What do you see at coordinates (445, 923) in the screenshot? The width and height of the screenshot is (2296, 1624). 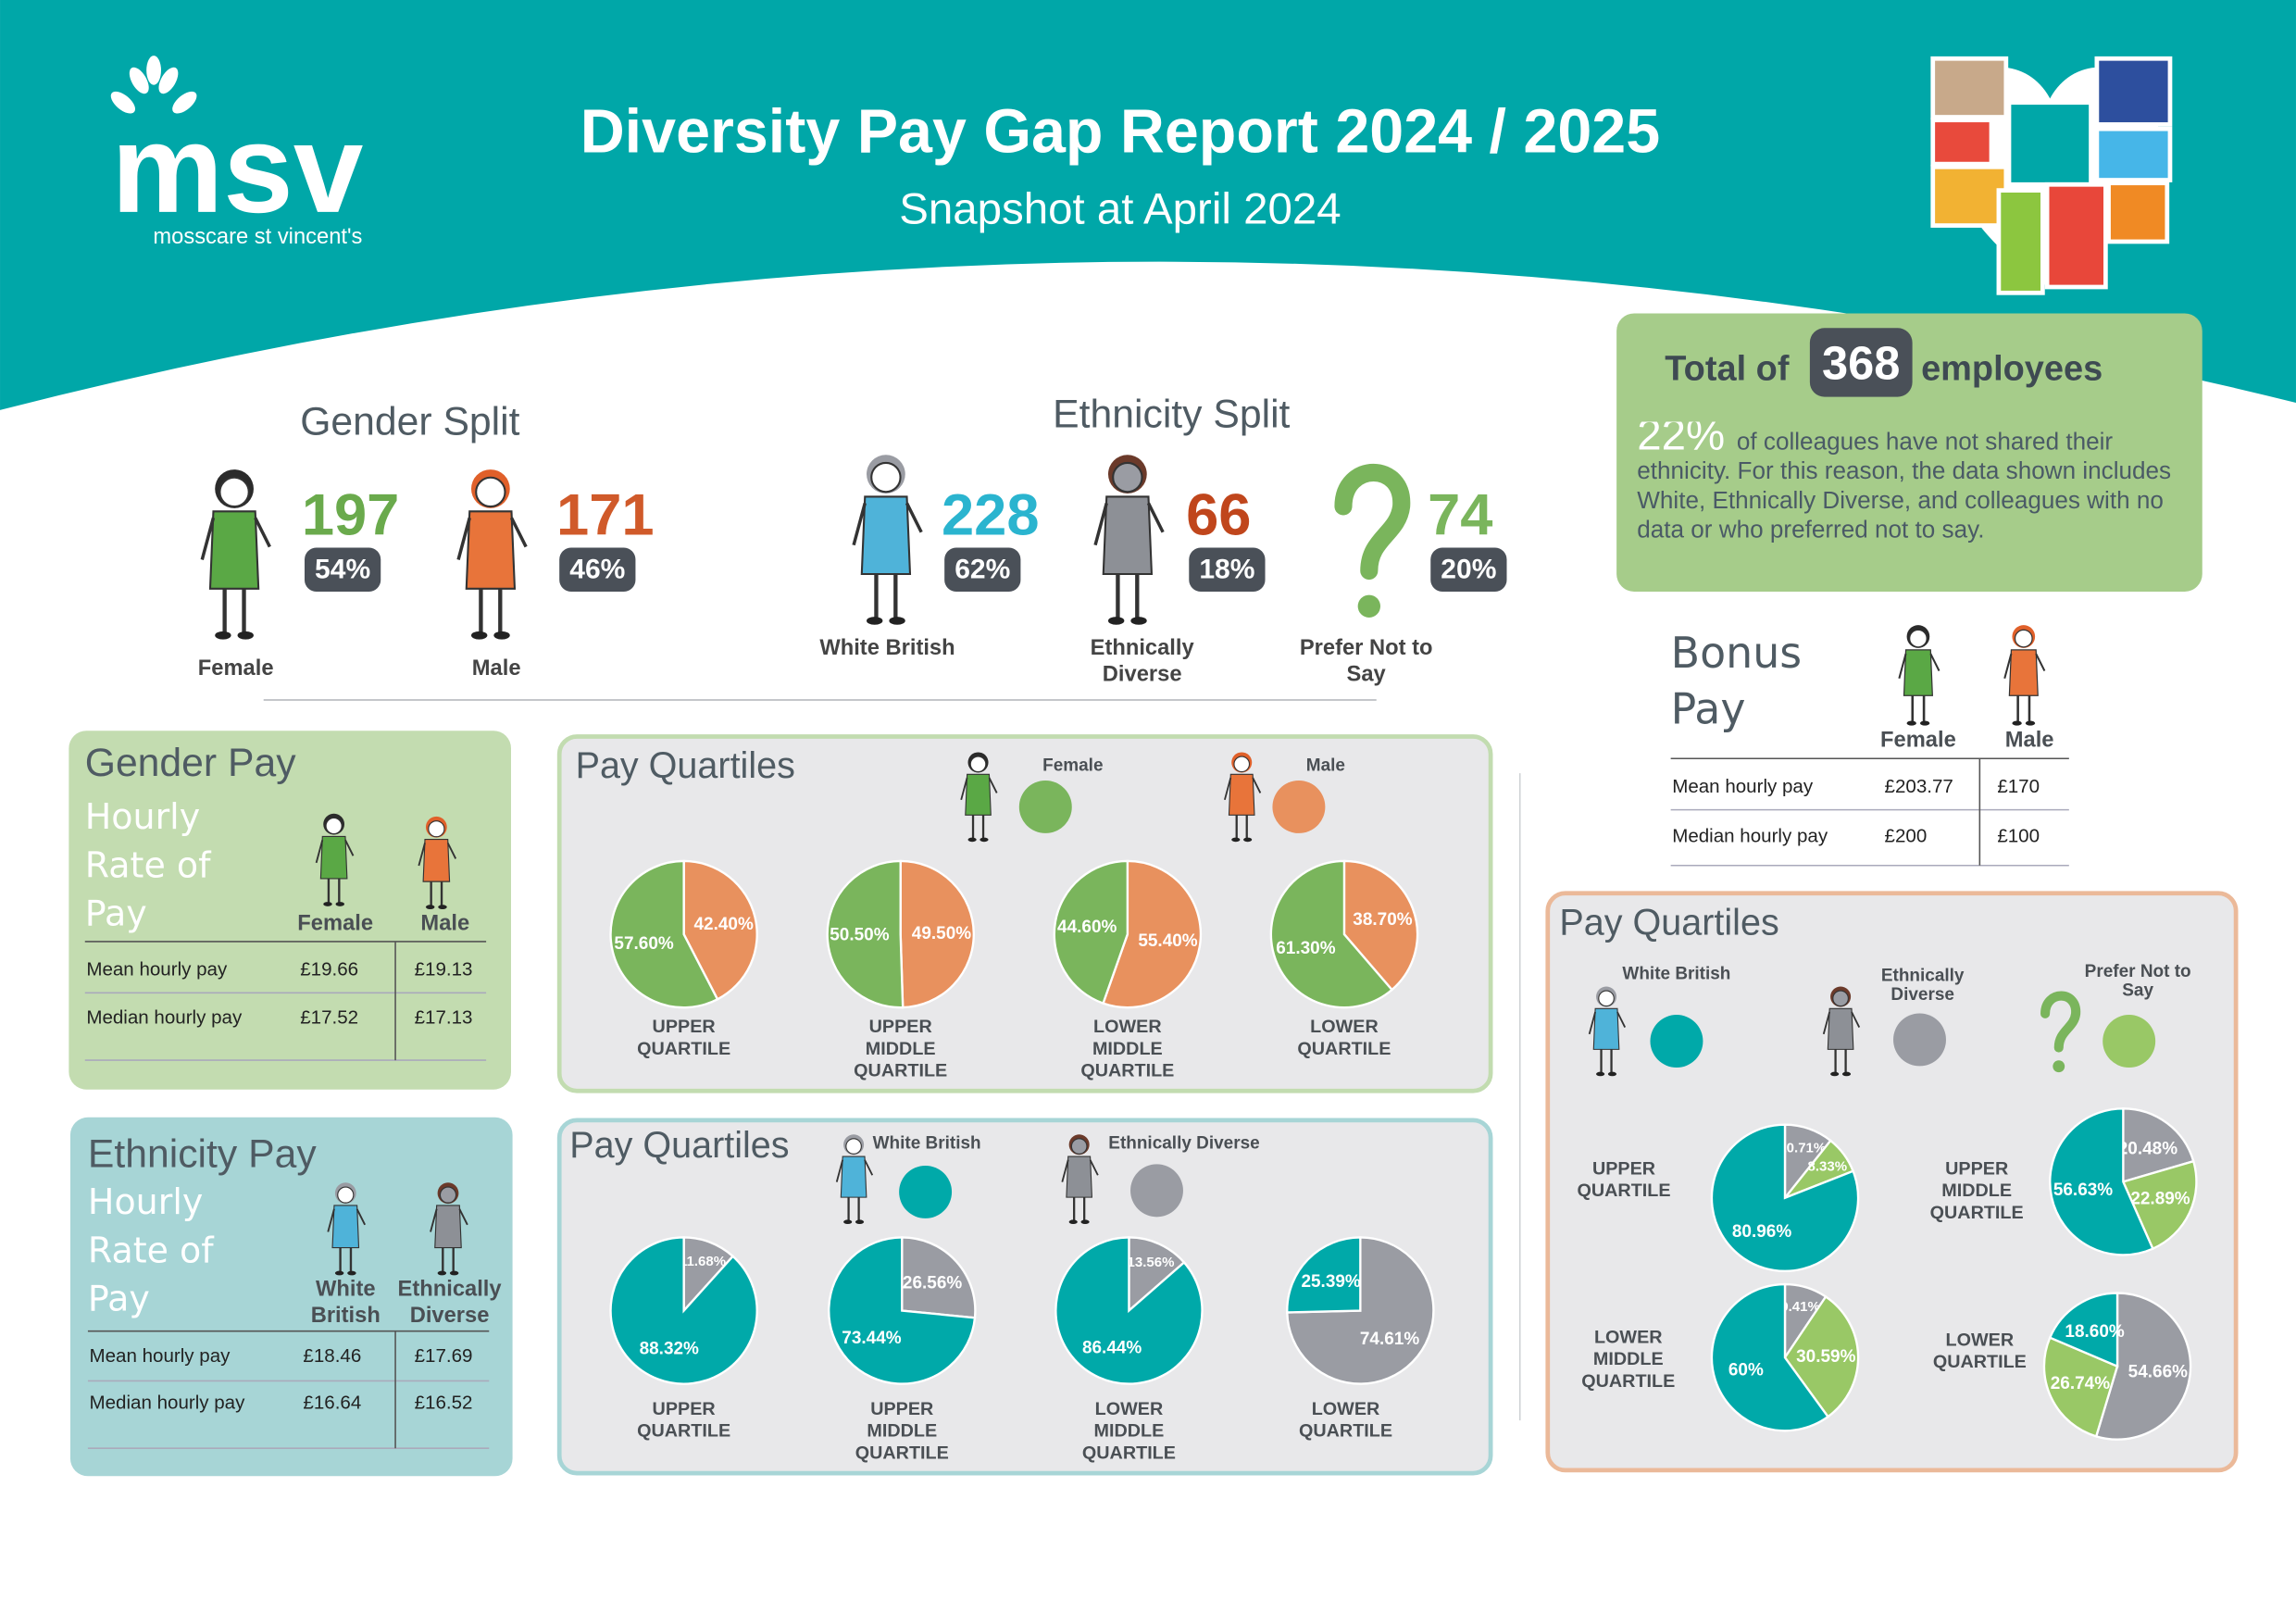 I see `column-header: Male` at bounding box center [445, 923].